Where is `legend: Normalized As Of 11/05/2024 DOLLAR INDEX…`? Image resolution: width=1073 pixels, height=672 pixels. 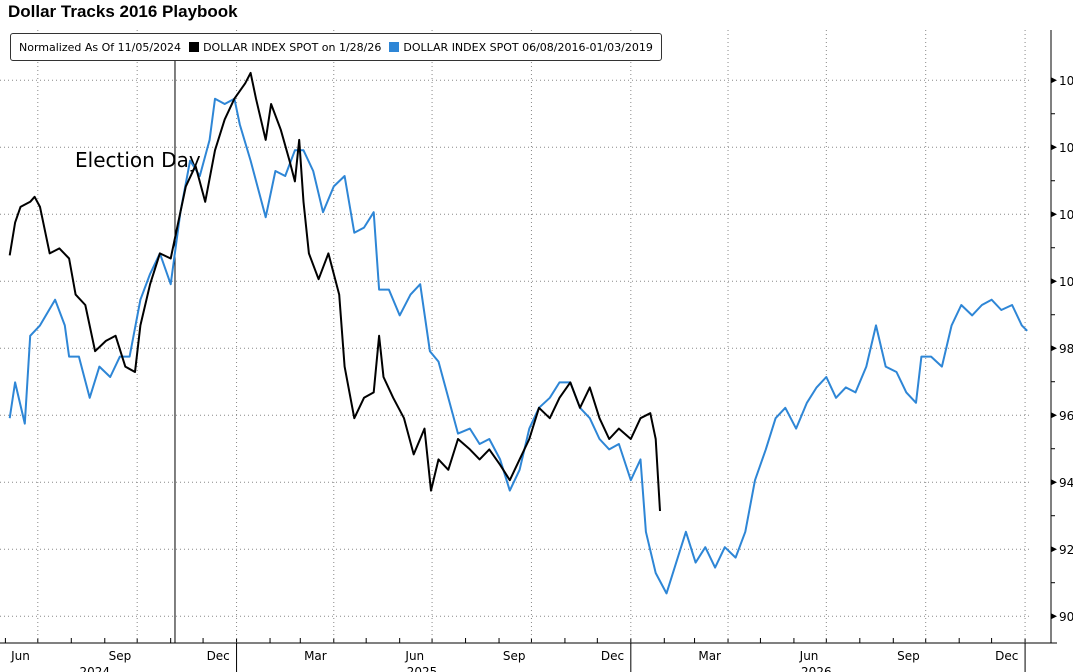
legend: Normalized As Of 11/05/2024 DOLLAR INDEX… is located at coordinates (336, 47).